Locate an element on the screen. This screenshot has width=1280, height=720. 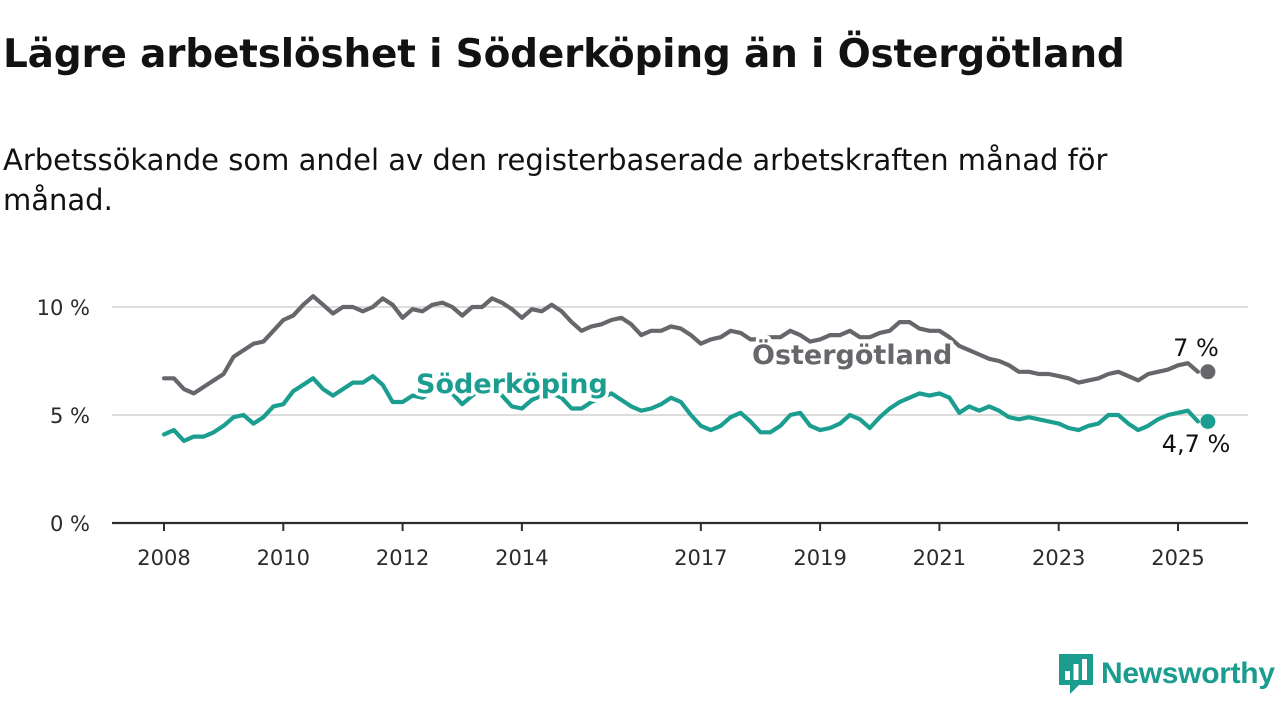
series-end-marker-soderkoping is located at coordinates (1208, 421).